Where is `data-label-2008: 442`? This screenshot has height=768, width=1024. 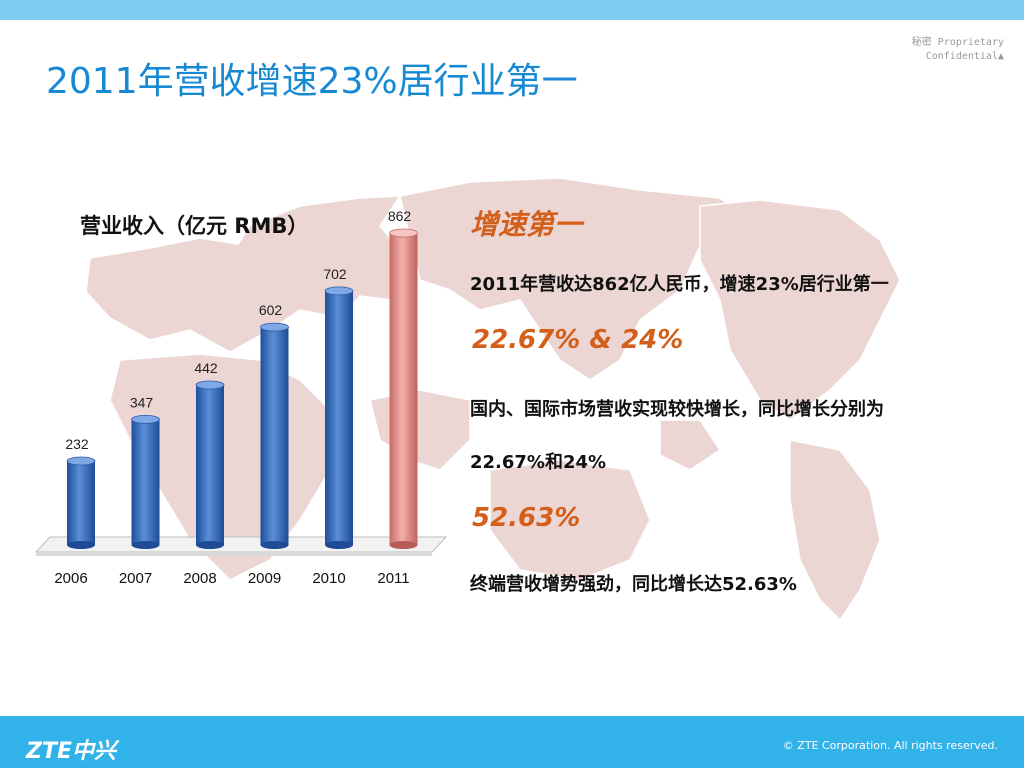 data-label-2008: 442 is located at coordinates (206, 368).